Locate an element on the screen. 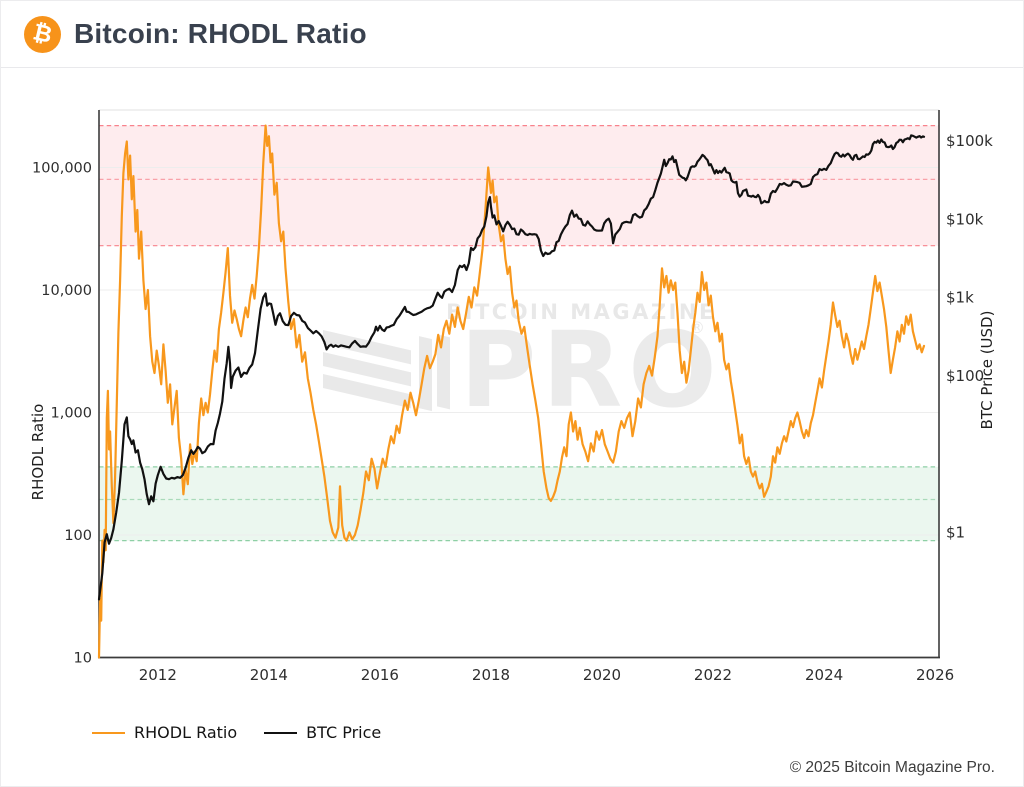 This screenshot has width=1024, height=787. legend: RHODL Ratio BTC Price is located at coordinates (236, 732).